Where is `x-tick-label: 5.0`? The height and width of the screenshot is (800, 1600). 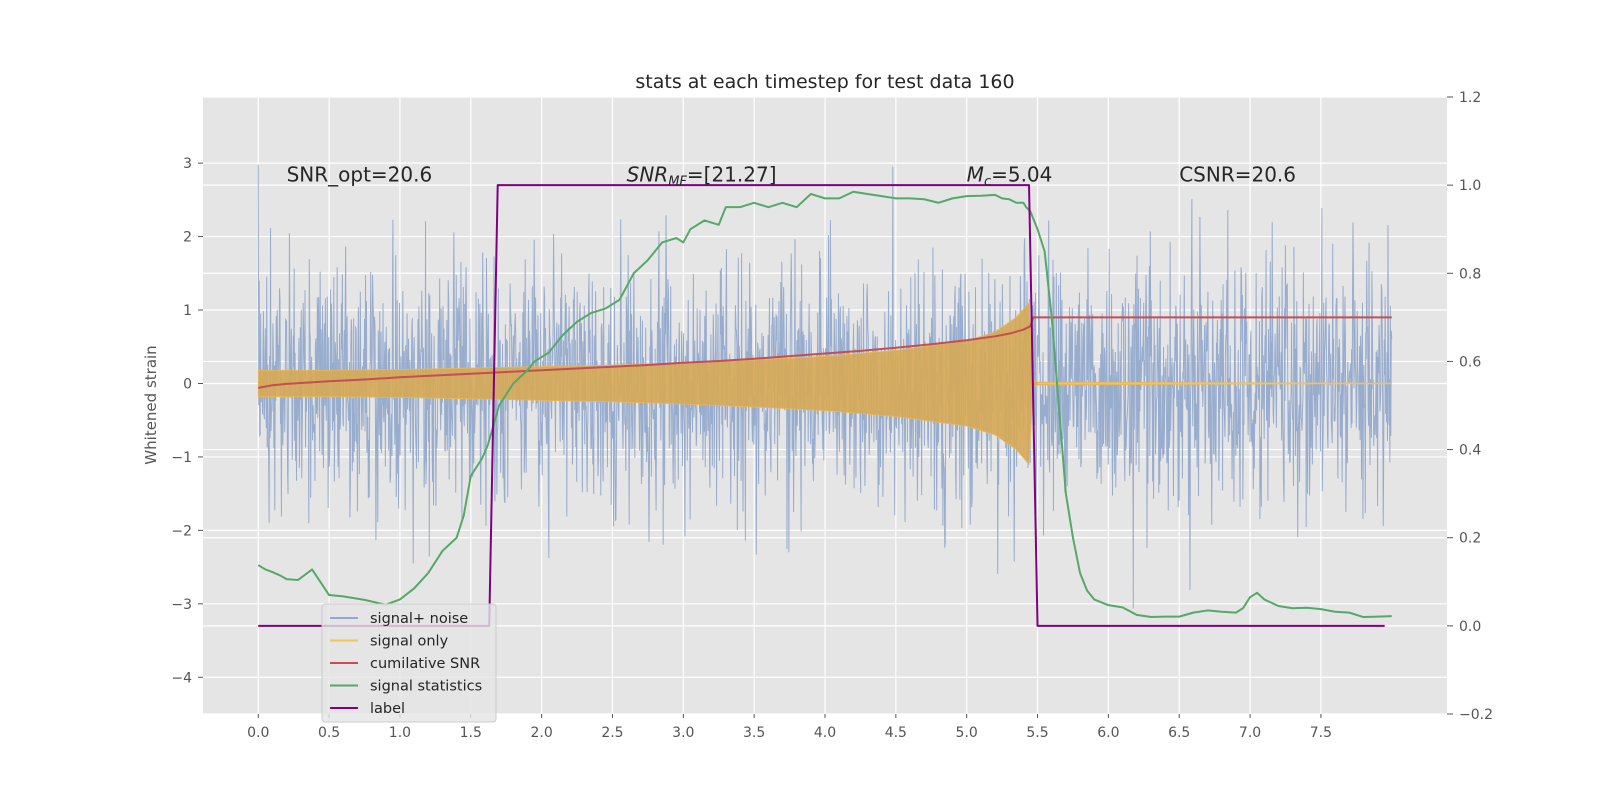 x-tick-label: 5.0 is located at coordinates (967, 733).